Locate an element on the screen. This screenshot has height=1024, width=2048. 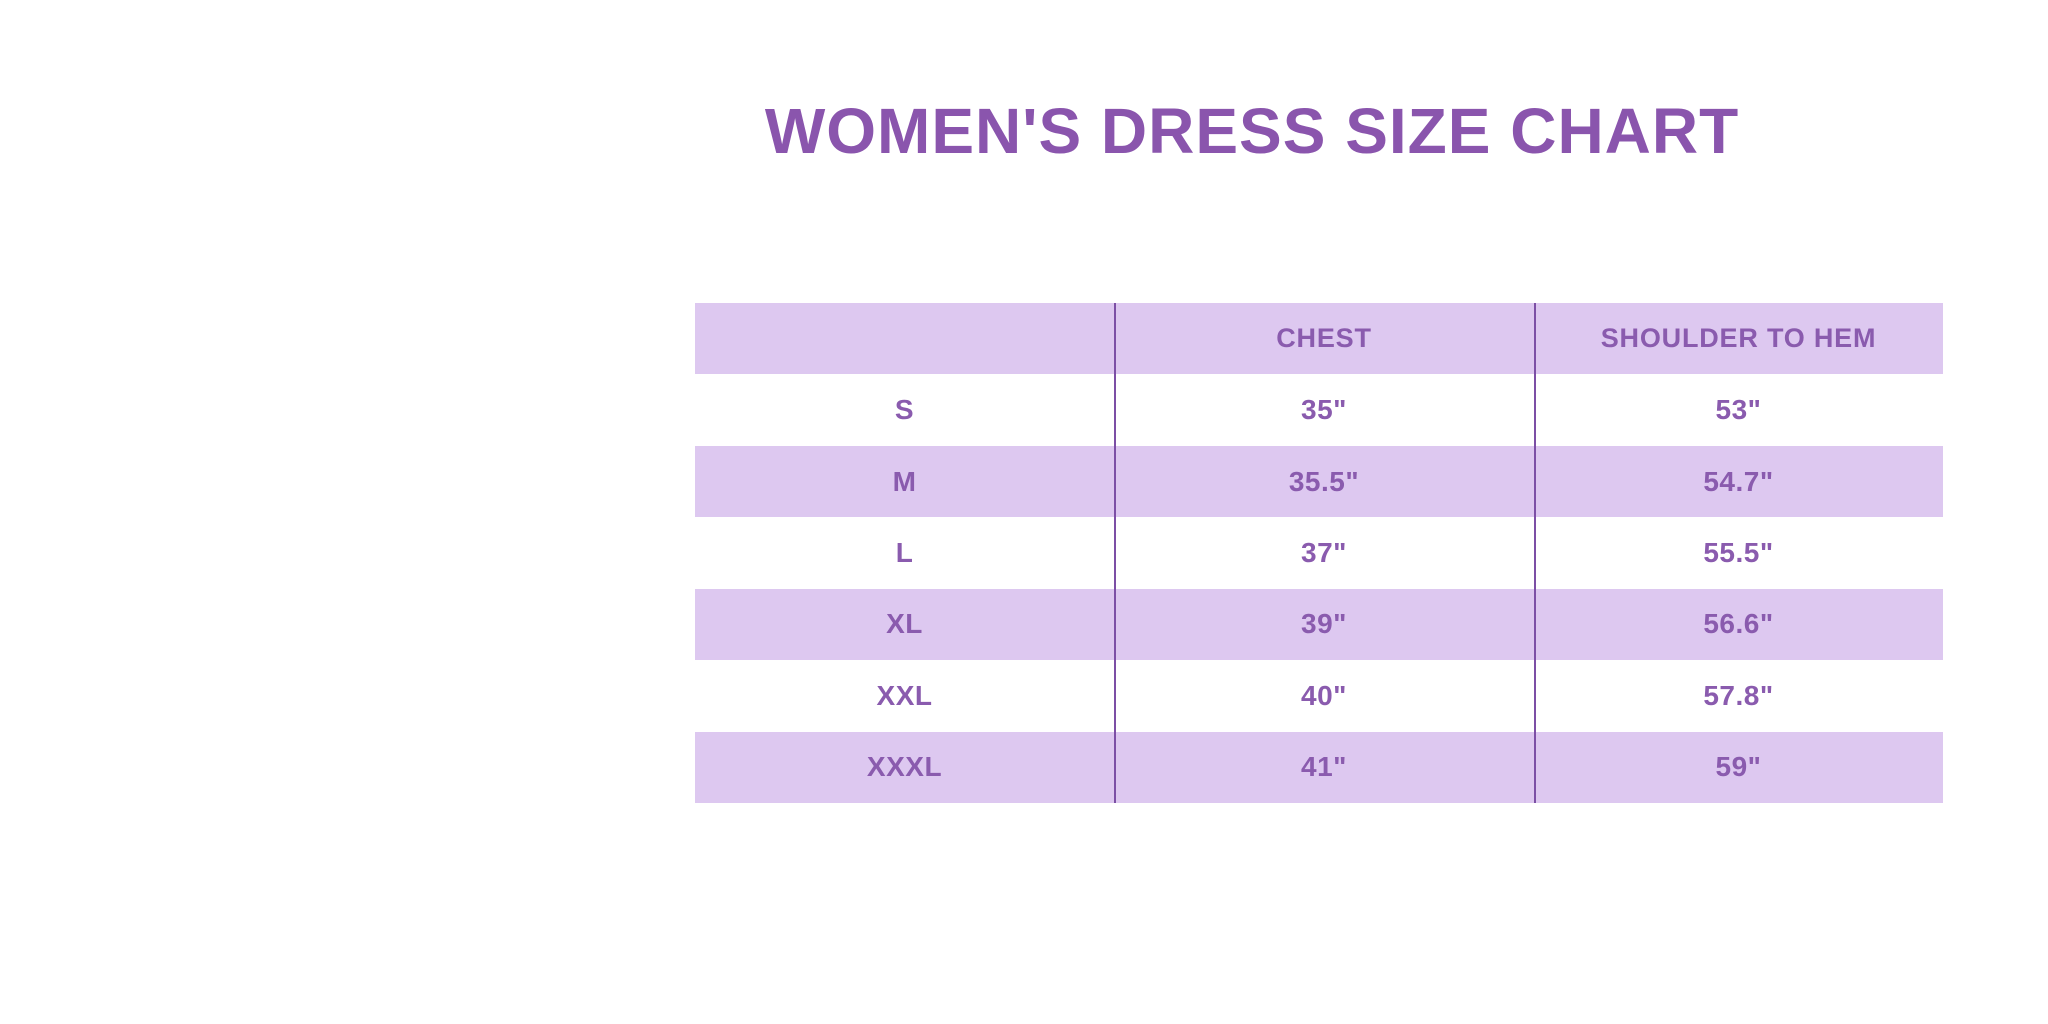
chest-cell: 35.5" is located at coordinates (1324, 481).